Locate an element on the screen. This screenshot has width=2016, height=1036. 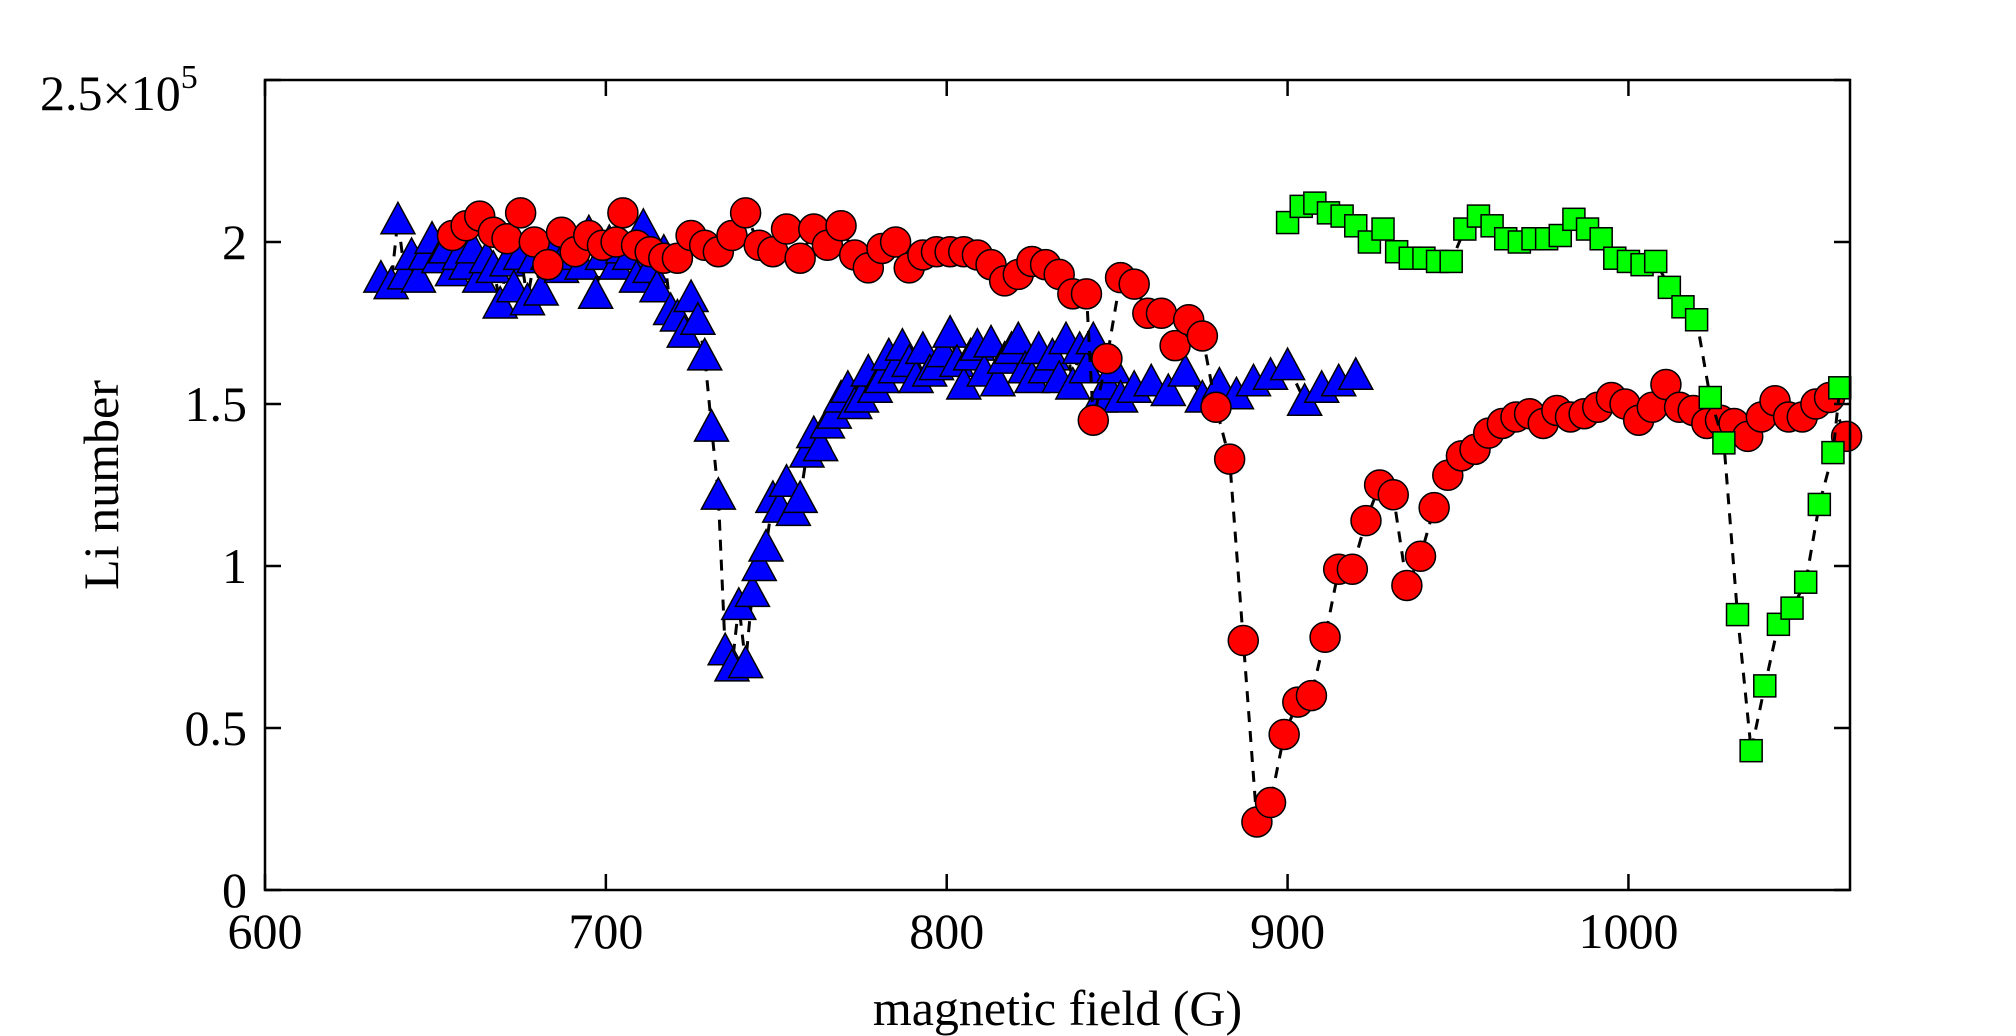
y-tick-label: 1.5 is located at coordinates (216, 404).